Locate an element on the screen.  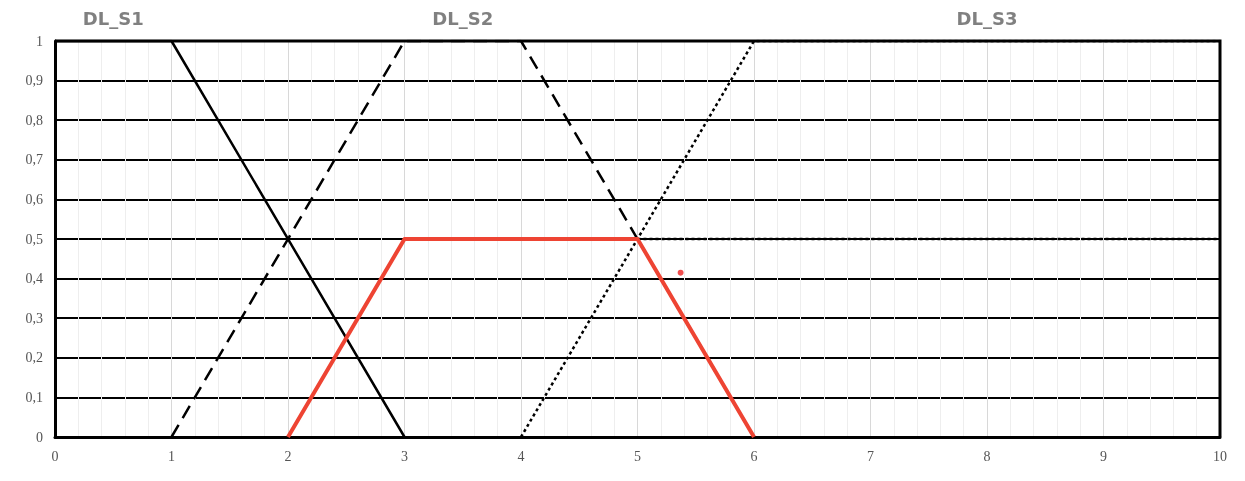
x-tick-label: 3 is located at coordinates (404, 456).